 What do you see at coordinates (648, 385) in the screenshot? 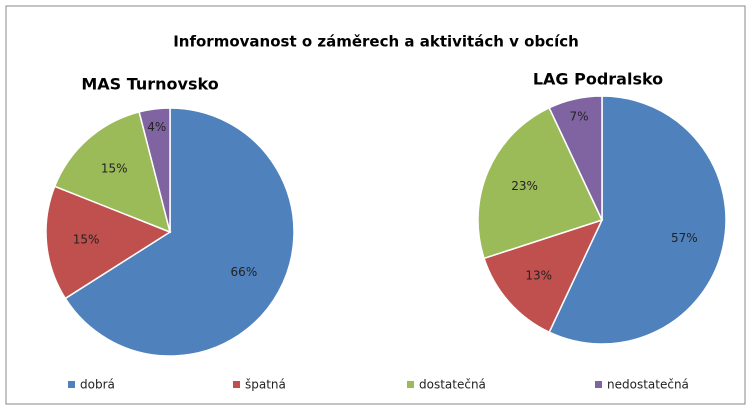
I see `legend-label: nedostatečná` at bounding box center [648, 385].